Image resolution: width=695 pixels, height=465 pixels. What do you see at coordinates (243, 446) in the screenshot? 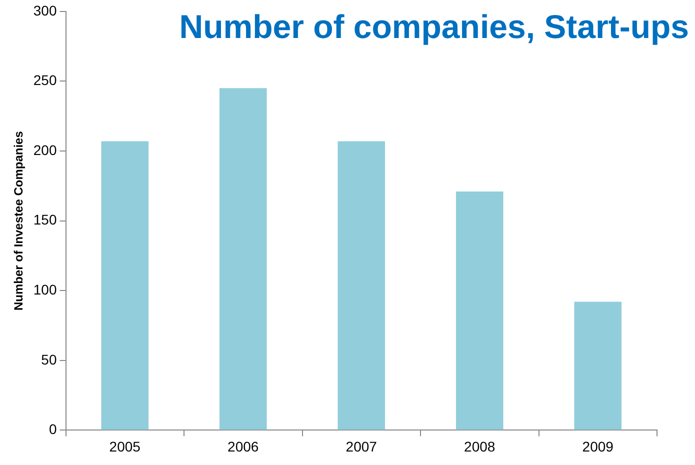
I see `x-tick-label: 2006` at bounding box center [243, 446].